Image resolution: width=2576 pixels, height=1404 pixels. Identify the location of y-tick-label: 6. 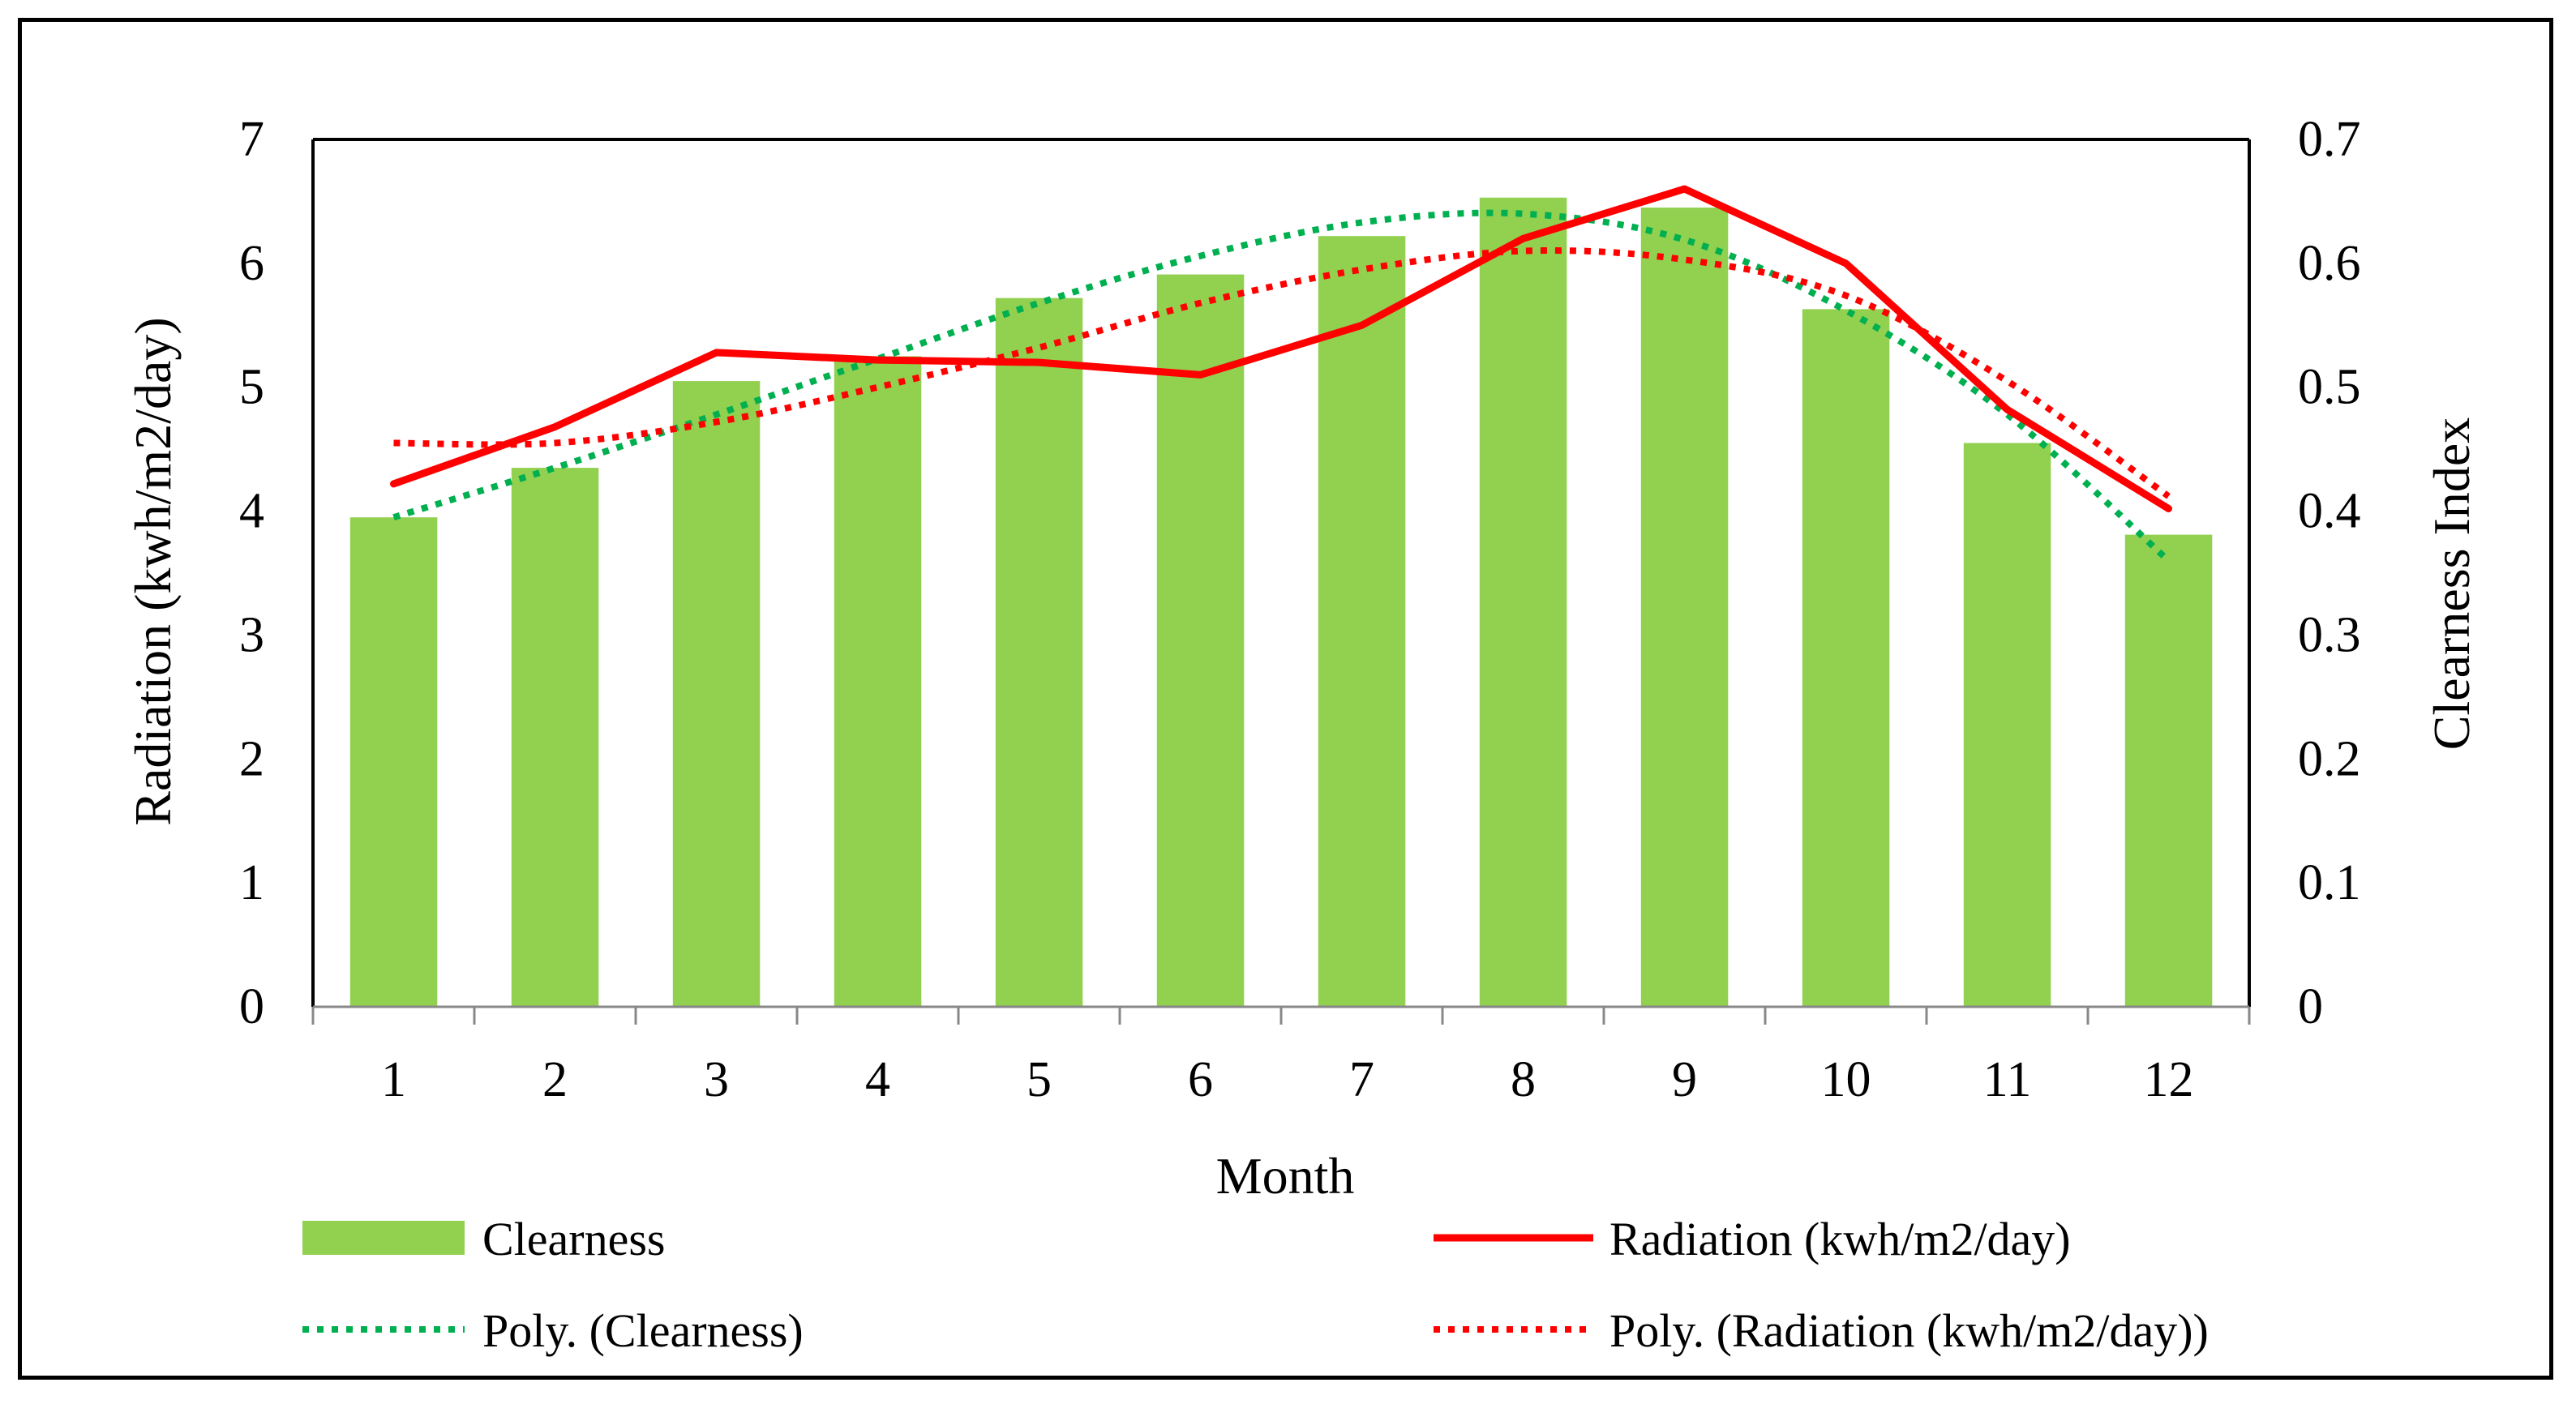
(251, 263).